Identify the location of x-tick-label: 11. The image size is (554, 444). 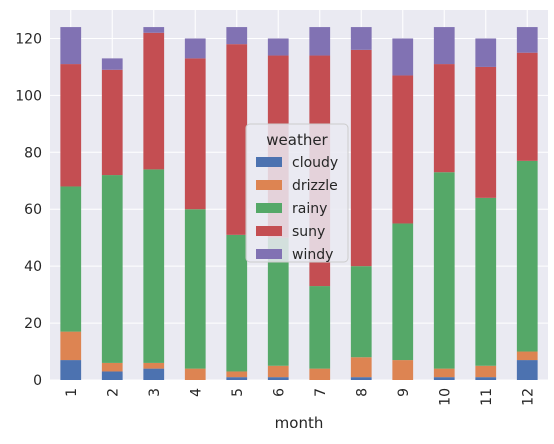
(487, 397).